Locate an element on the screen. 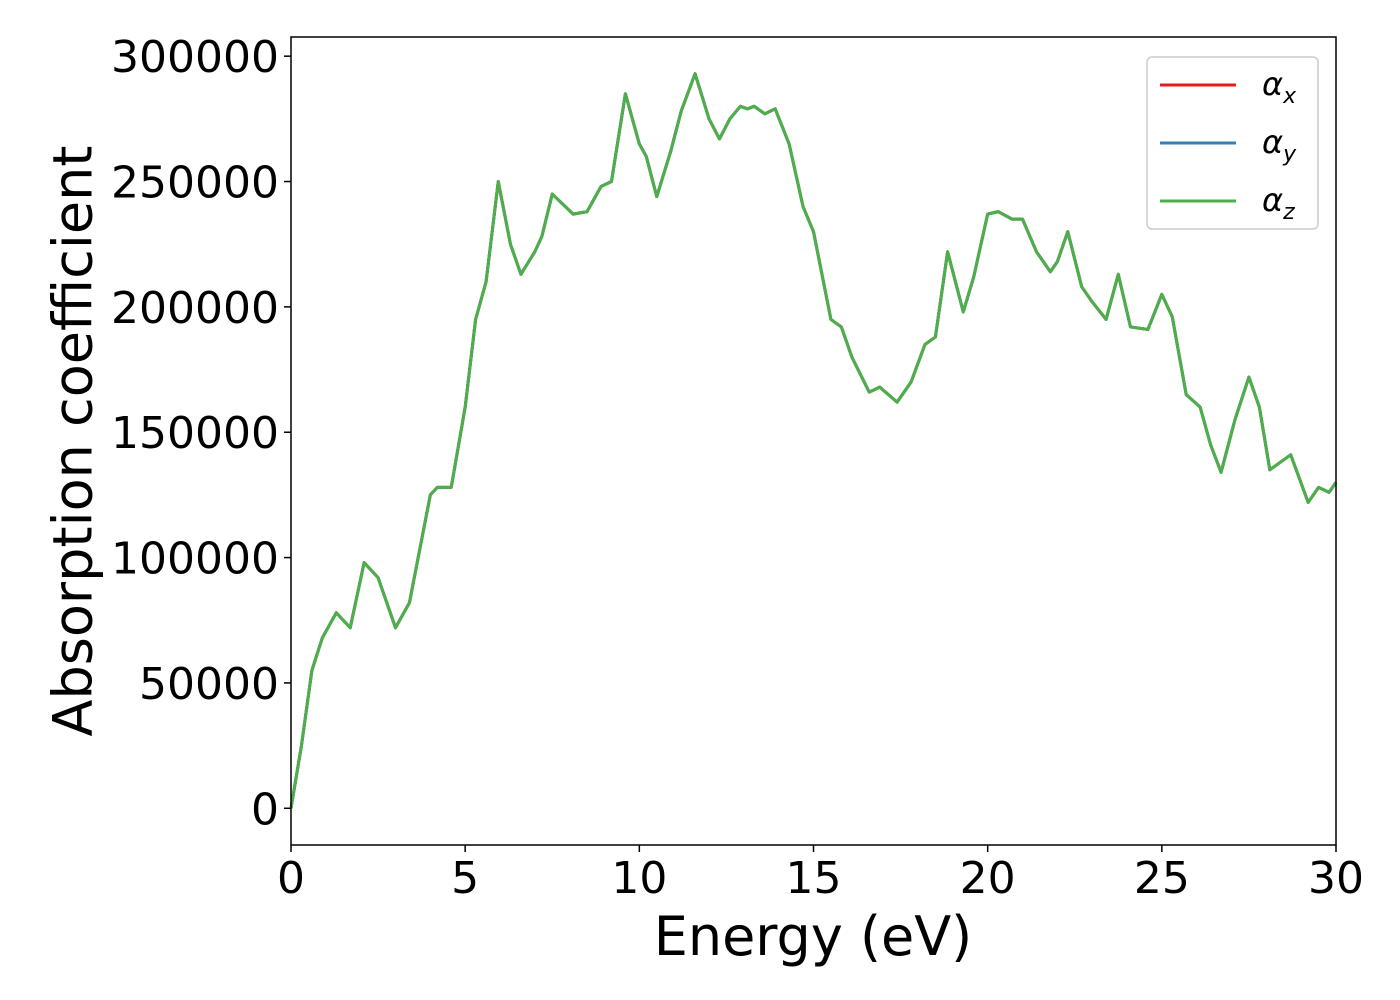 The image size is (1400, 1000). legend-label: αz is located at coordinates (1278, 203).